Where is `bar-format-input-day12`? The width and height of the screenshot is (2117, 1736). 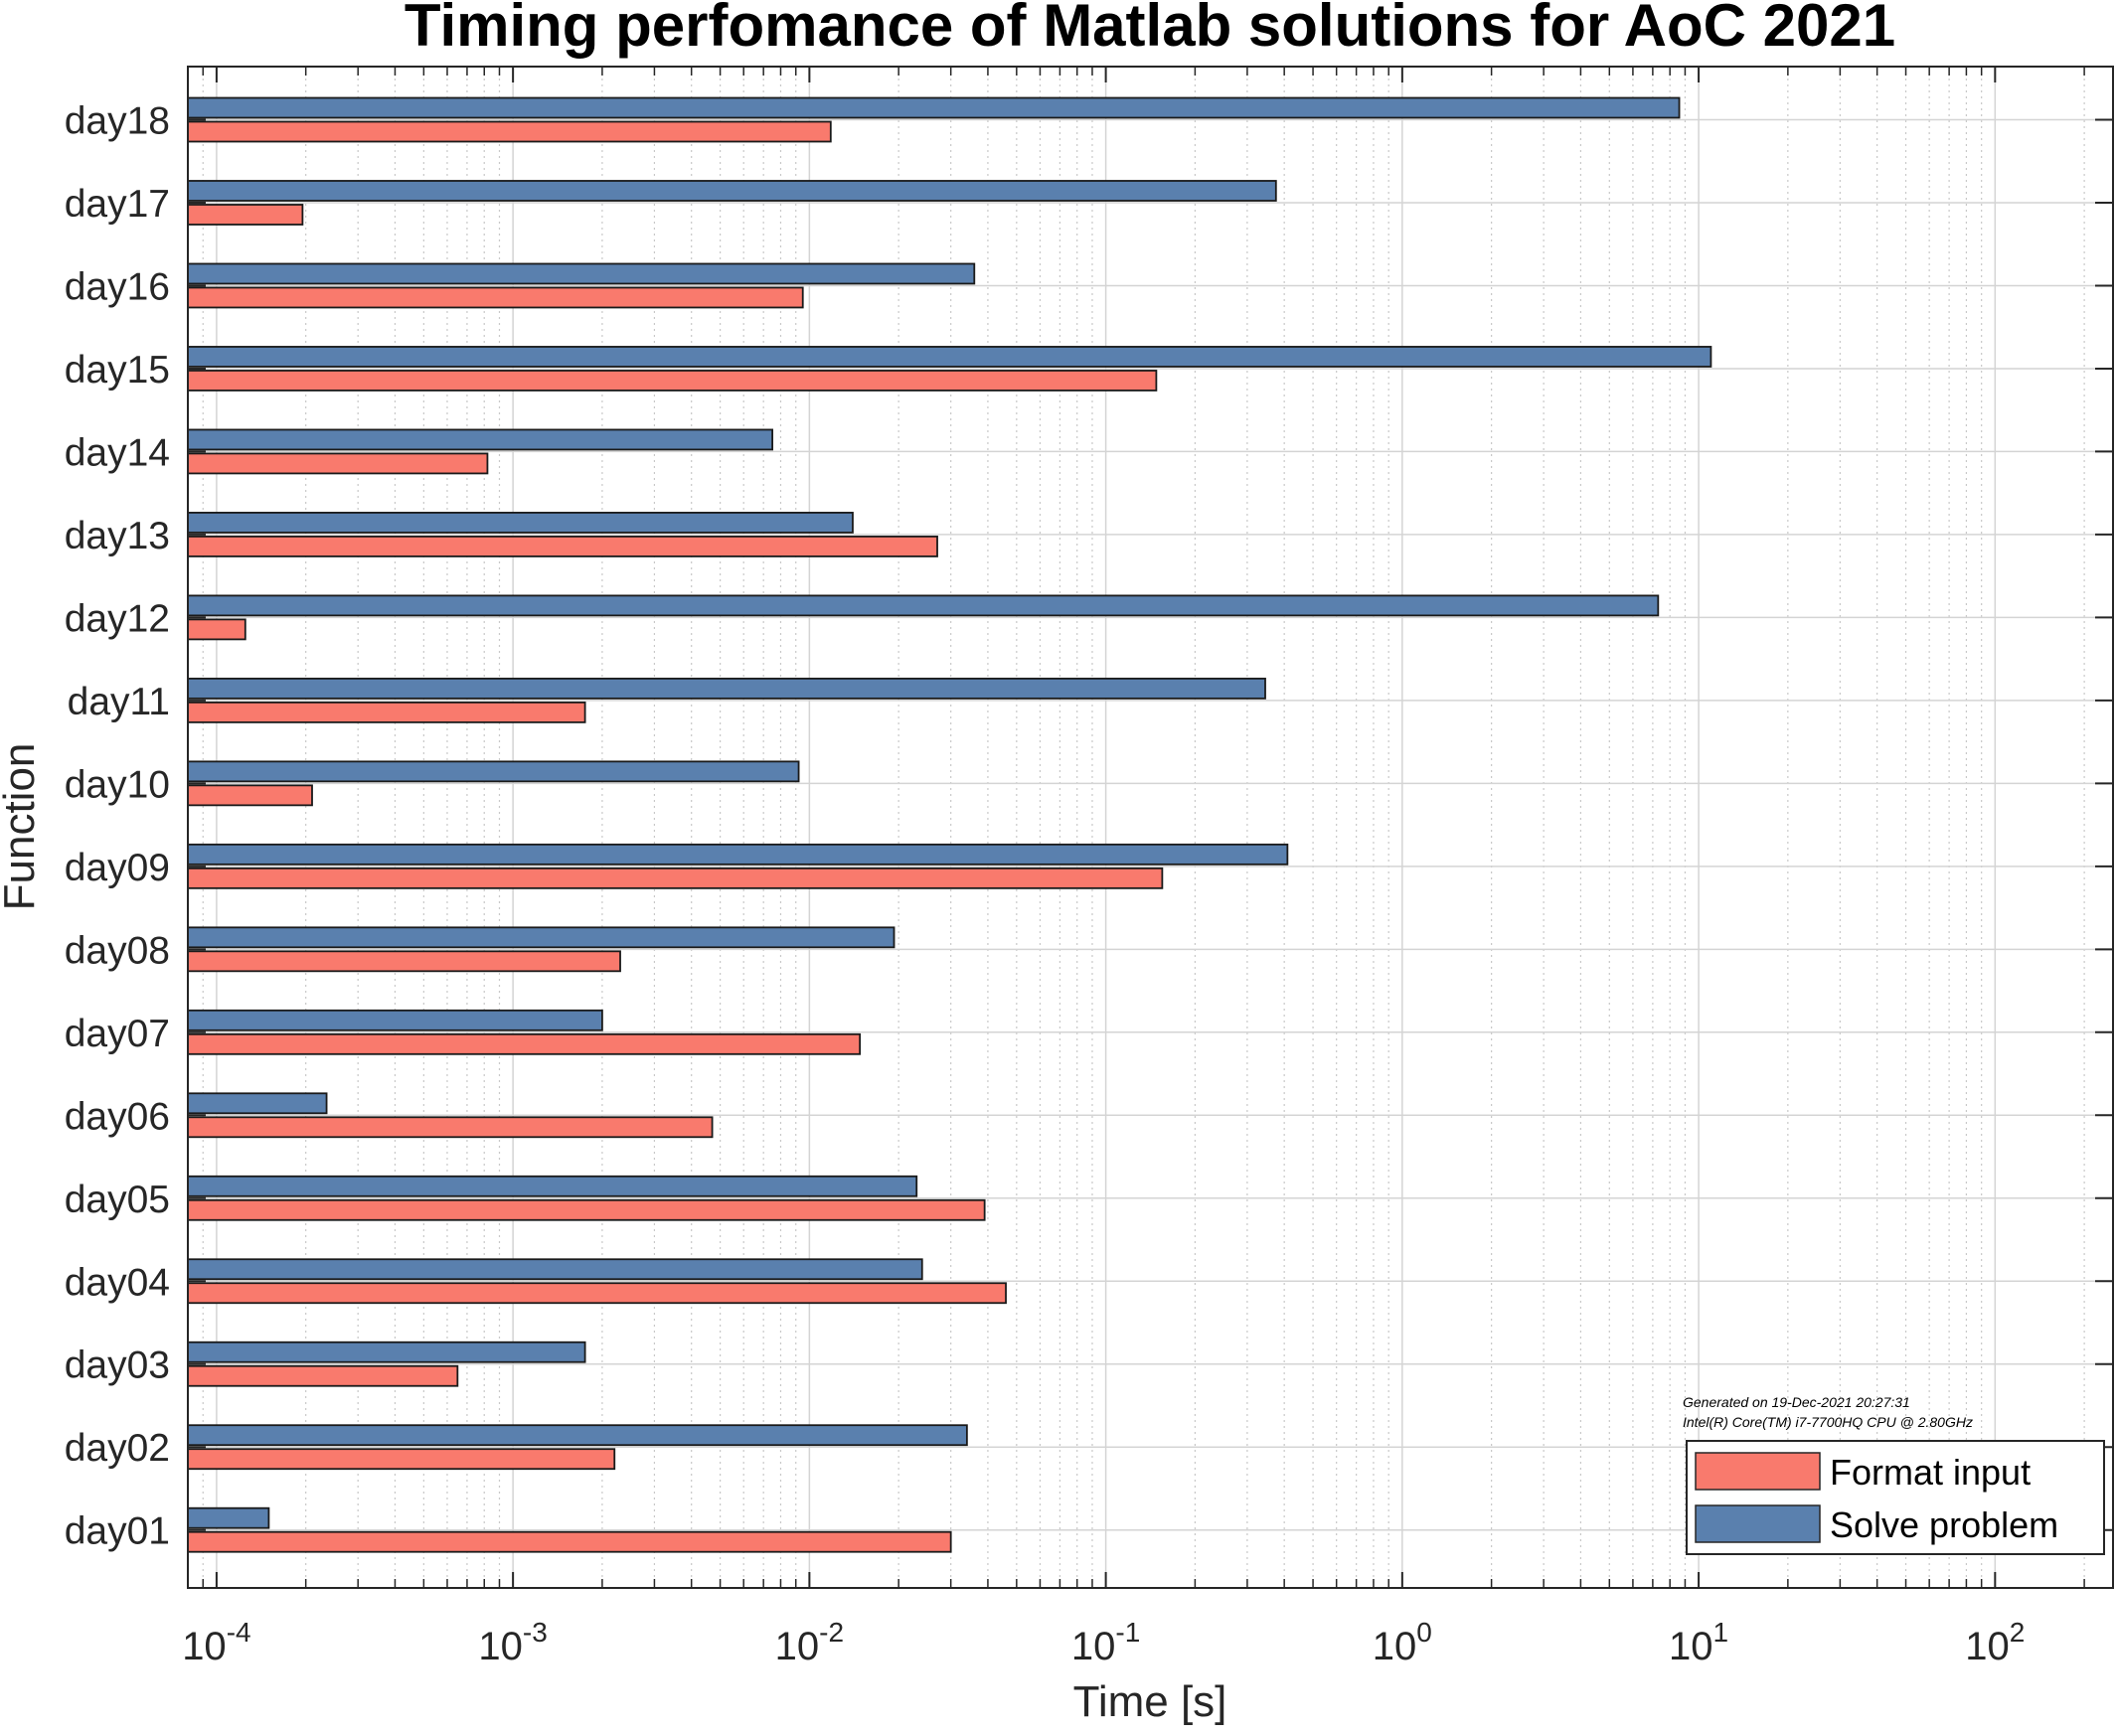 bar-format-input-day12 is located at coordinates (216, 629).